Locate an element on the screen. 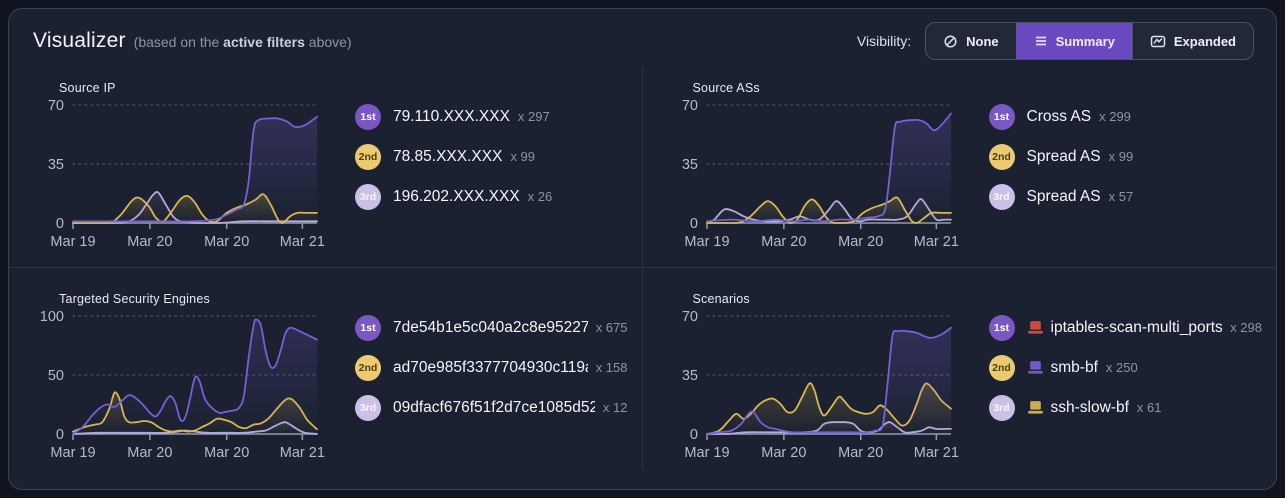 This screenshot has width=1285, height=498. rank-item: 2nd smb-bf x 250 is located at coordinates (1125, 367).